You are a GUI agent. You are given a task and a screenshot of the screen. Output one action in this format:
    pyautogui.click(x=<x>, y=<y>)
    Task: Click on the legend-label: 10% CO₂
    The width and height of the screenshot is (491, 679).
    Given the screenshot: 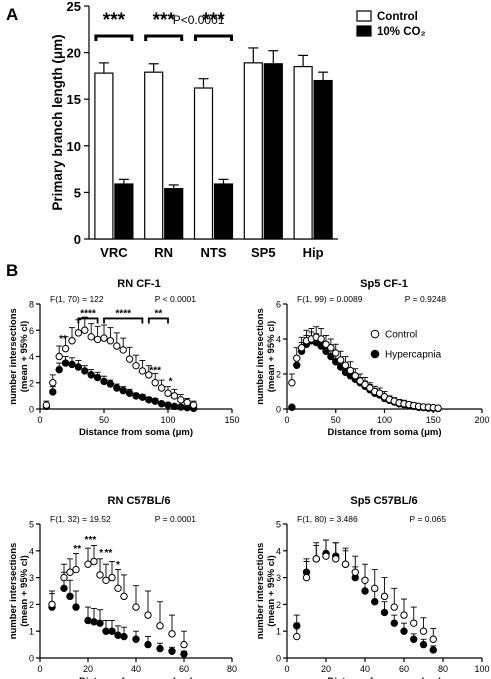 What is the action you would take?
    pyautogui.click(x=401, y=32)
    